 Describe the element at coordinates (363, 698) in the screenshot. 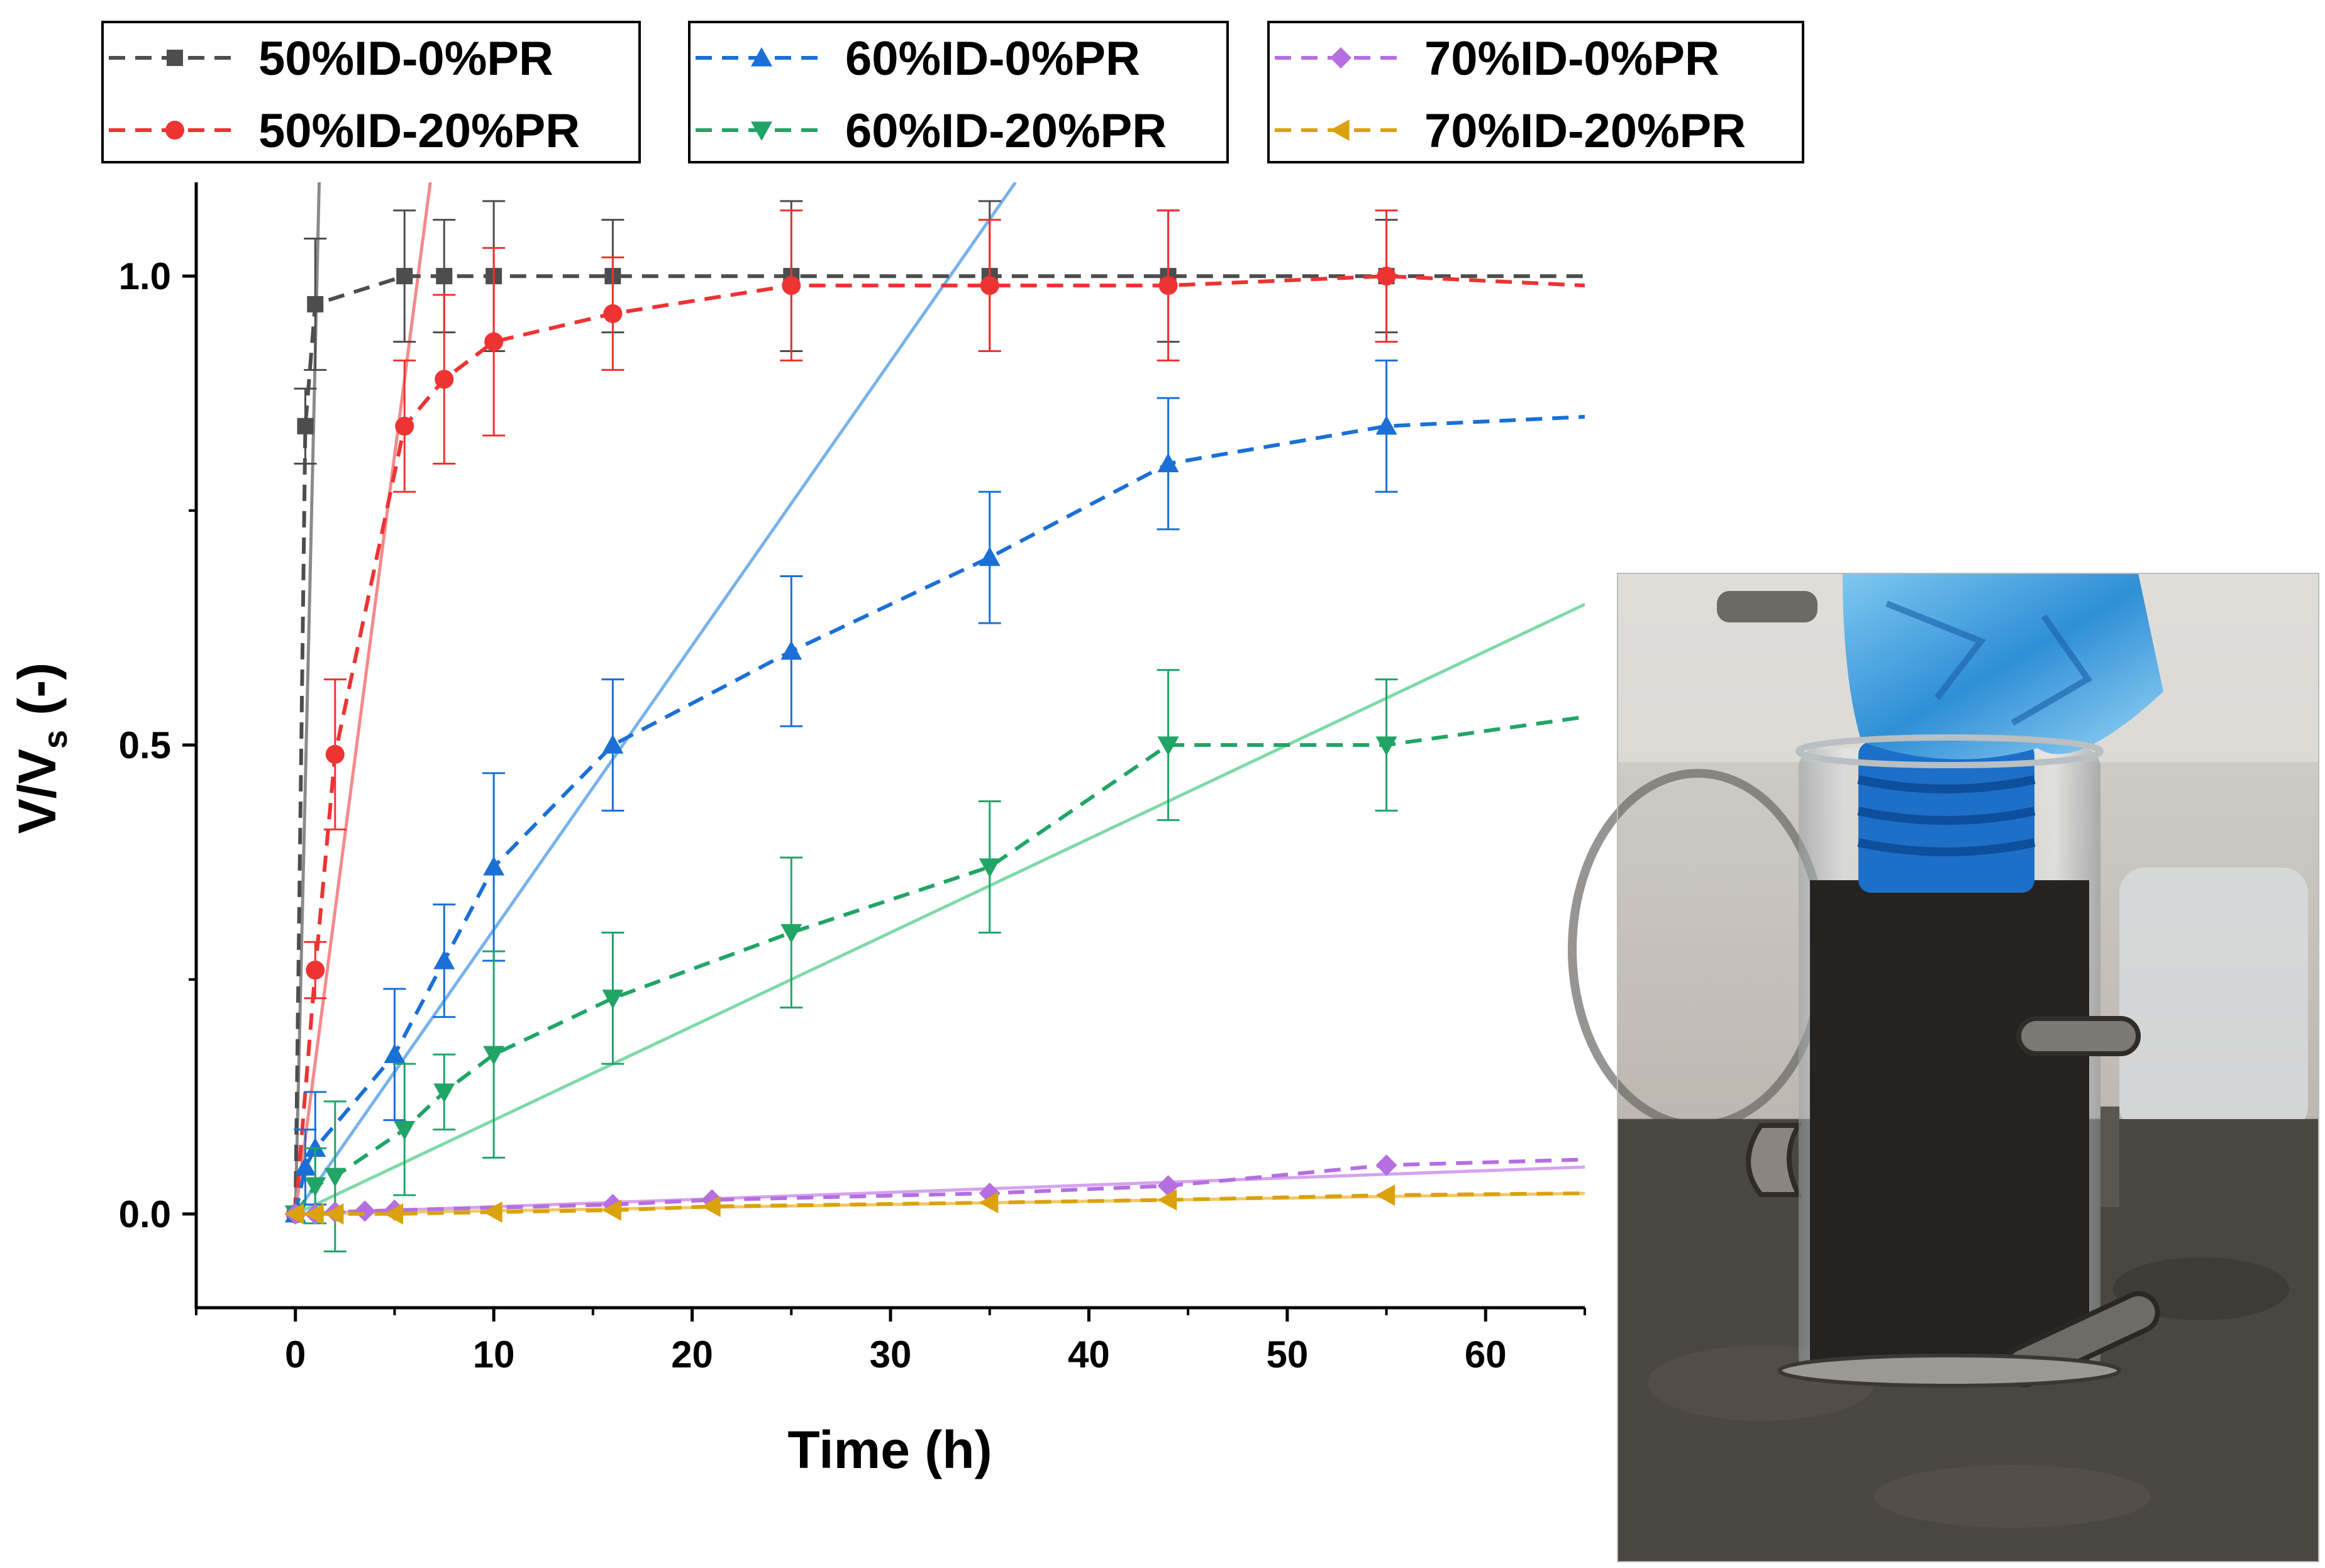

I see `fit-line` at that location.